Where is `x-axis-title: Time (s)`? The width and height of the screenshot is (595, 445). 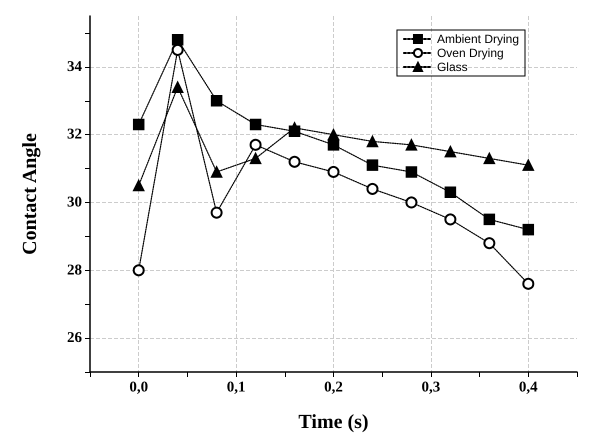 x-axis-title: Time (s) is located at coordinates (333, 422).